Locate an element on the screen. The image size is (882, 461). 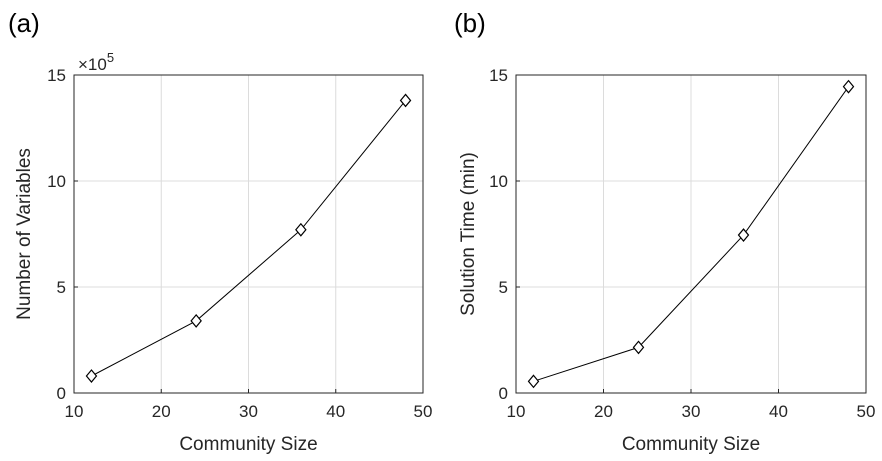
panel-b-y-axis-label: Solution Time (min) is located at coordinates (468, 234).